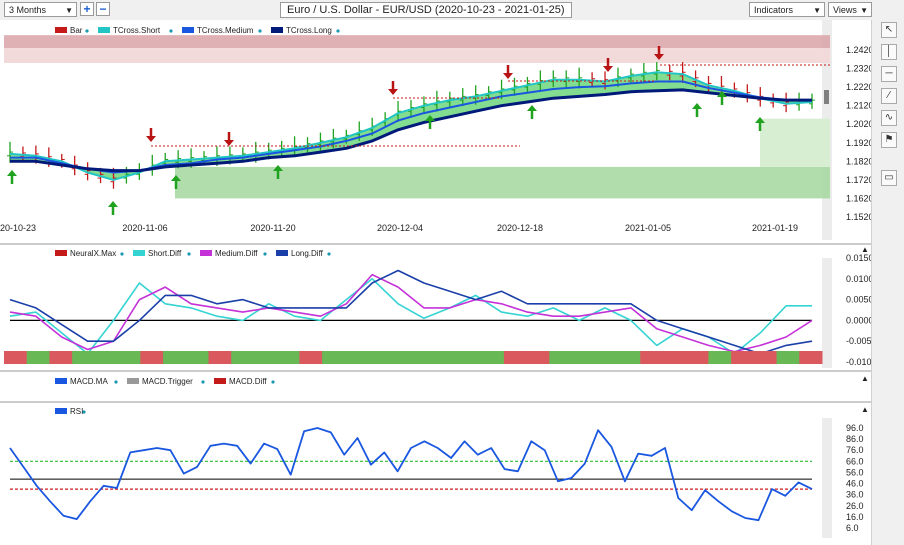  What do you see at coordinates (236, 253) in the screenshot?
I see `legend-label: Medium.Diff` at bounding box center [236, 253].